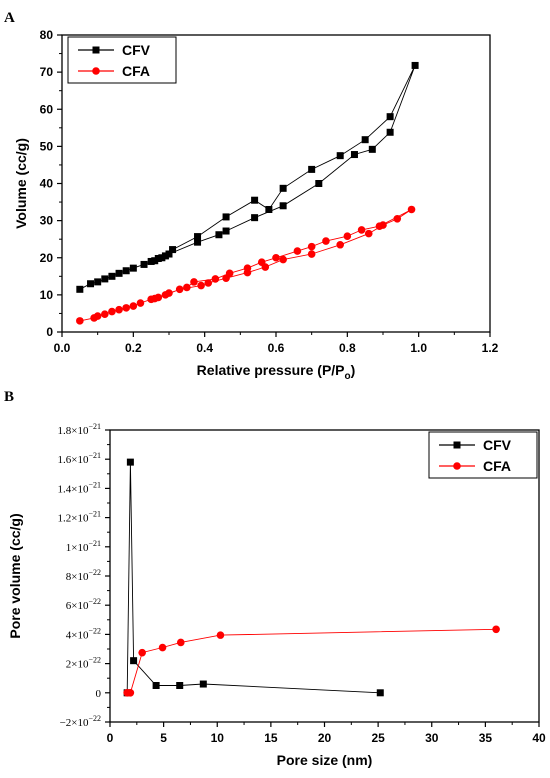 The height and width of the screenshot is (778, 550). I want to click on y-tick-label: 70, so click(47, 72).